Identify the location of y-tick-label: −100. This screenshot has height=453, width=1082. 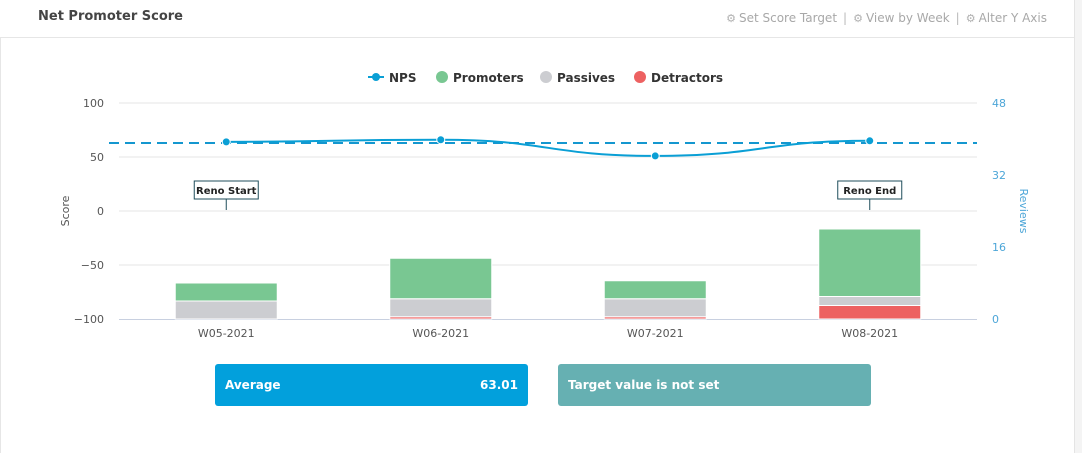
(89, 319).